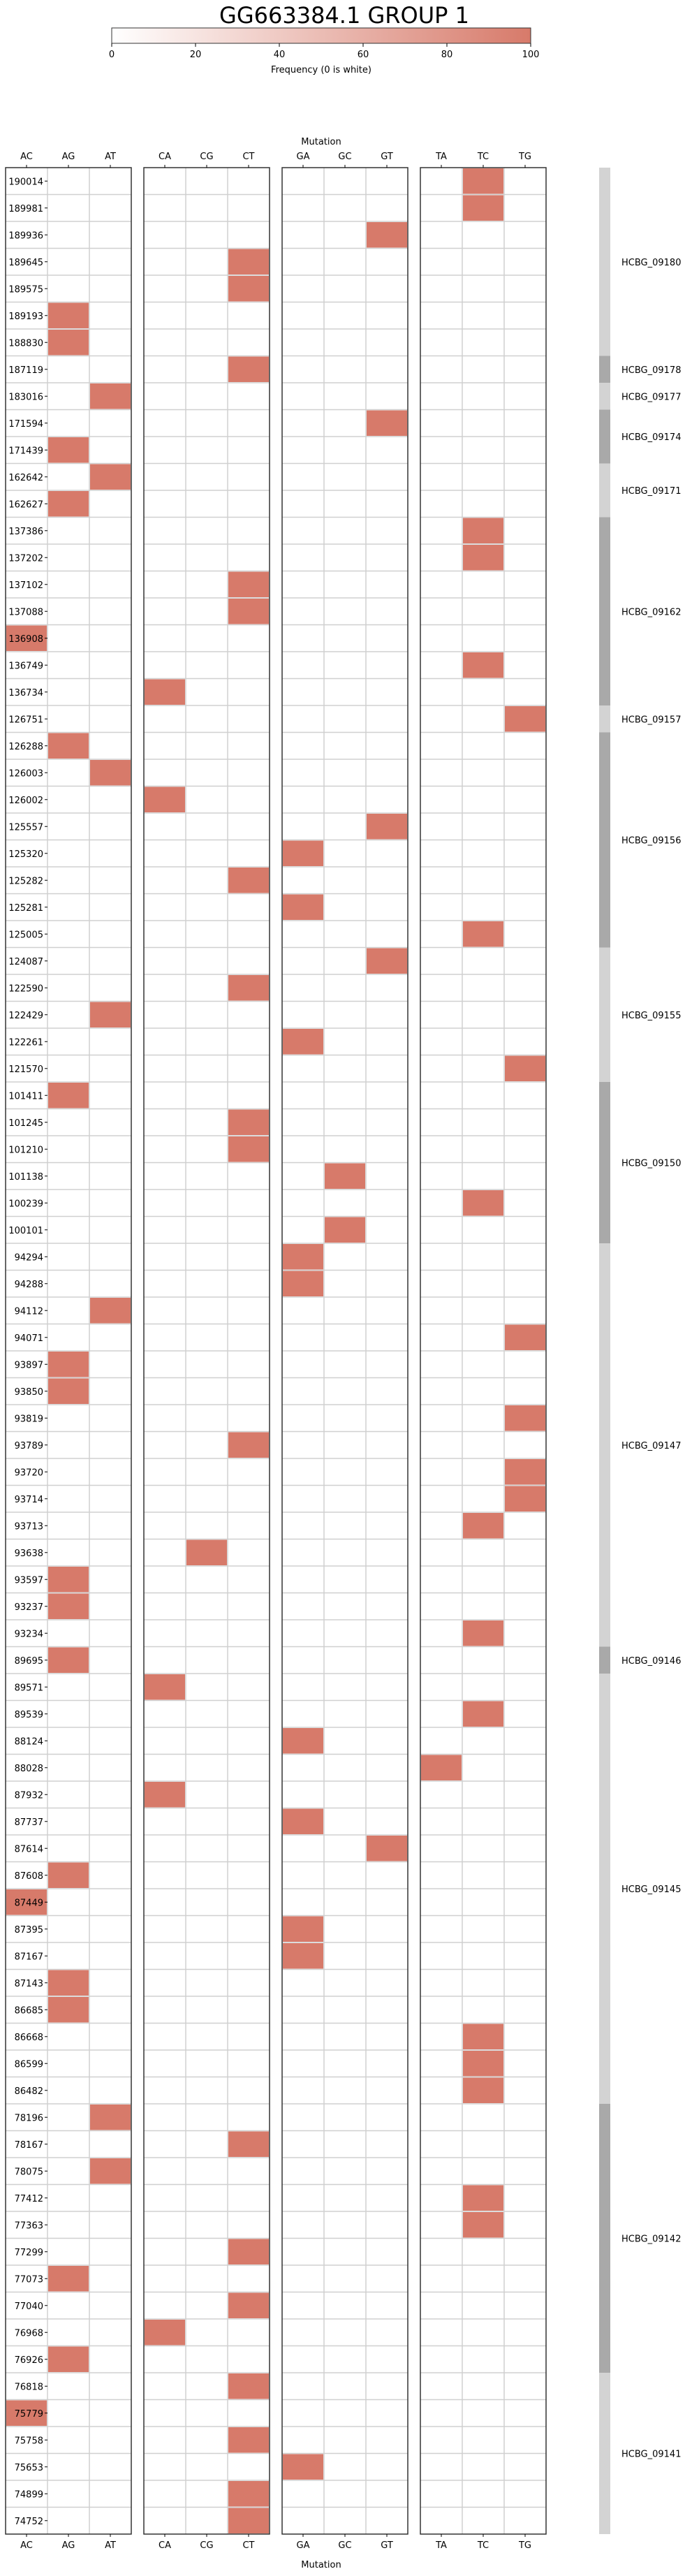 The height and width of the screenshot is (2576, 692). I want to click on row-label: 77073, so click(29, 2279).